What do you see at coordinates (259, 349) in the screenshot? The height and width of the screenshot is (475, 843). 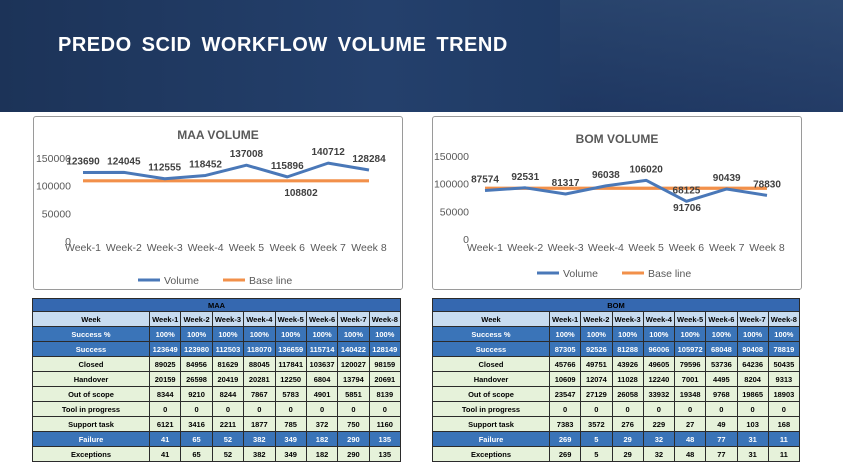 I see `table-cell: 118070` at bounding box center [259, 349].